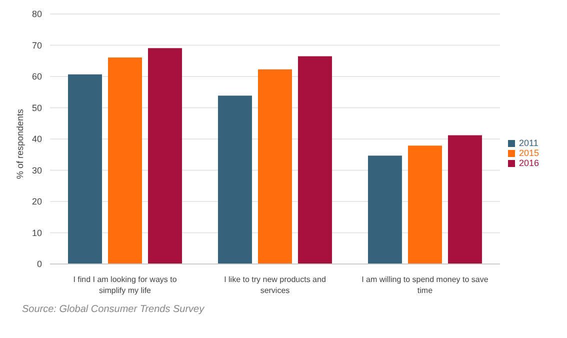 This screenshot has width=567, height=338. Describe the element at coordinates (37, 107) in the screenshot. I see `y-tick-label: 50` at that location.